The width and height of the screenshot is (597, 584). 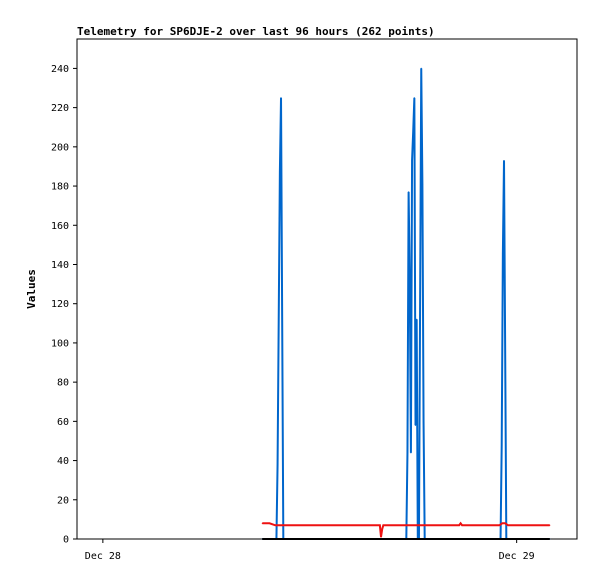 What do you see at coordinates (60, 343) in the screenshot?
I see `y-tick-label: 100` at bounding box center [60, 343].